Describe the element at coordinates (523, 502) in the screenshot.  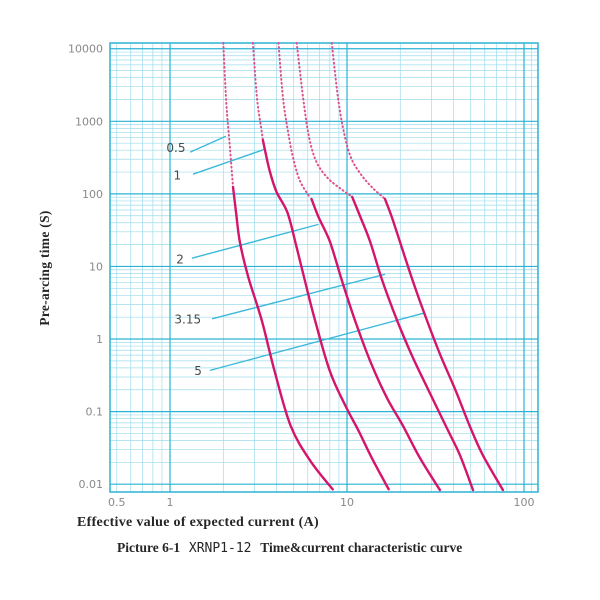
I see `x-tick-label-100: 100` at that location.